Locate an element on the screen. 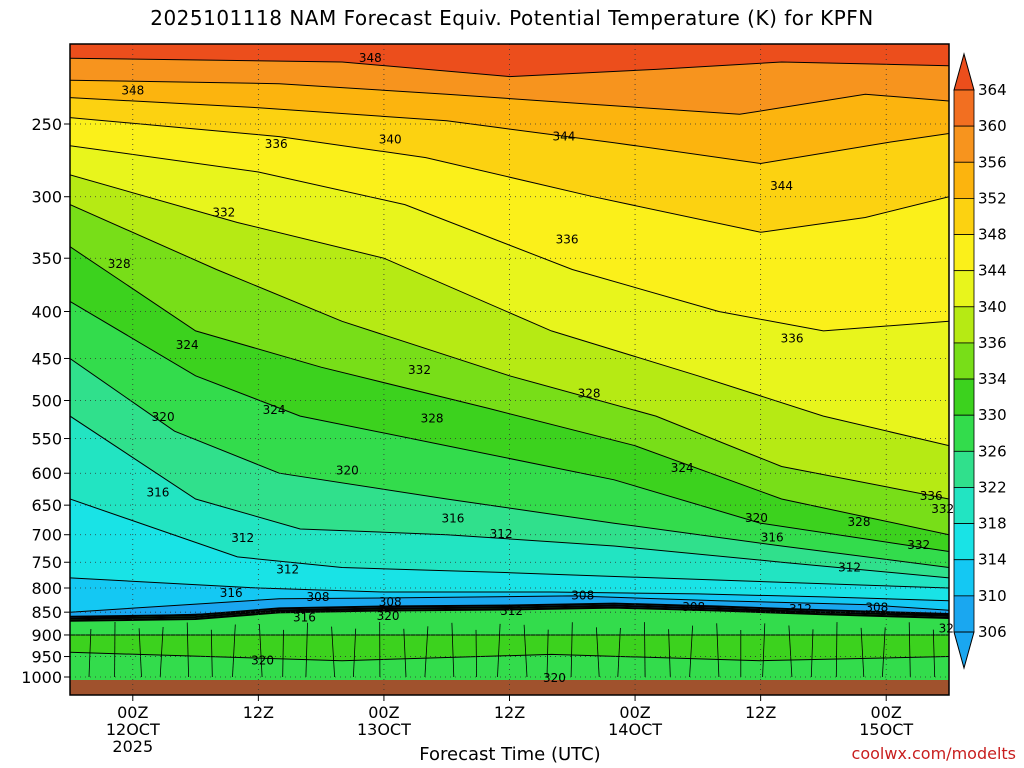  colorbar-label: 314 is located at coordinates (992, 560).